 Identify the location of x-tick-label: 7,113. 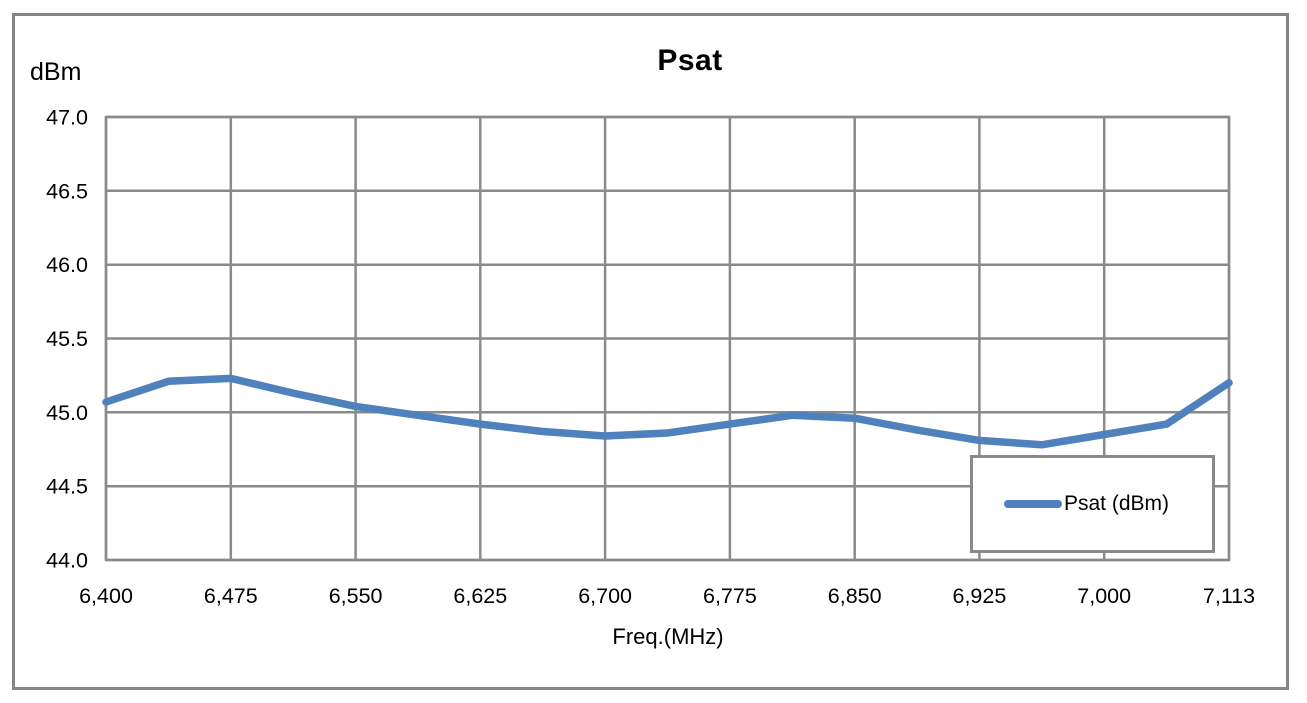
(1229, 596).